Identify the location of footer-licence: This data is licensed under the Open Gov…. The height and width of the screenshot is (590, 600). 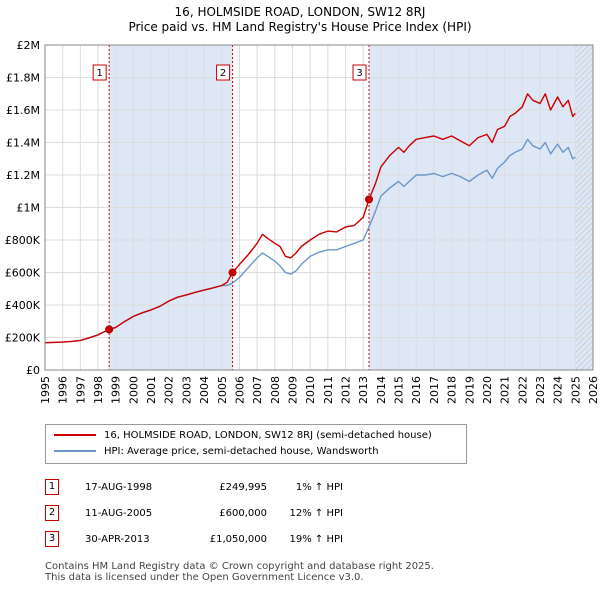
(204, 577).